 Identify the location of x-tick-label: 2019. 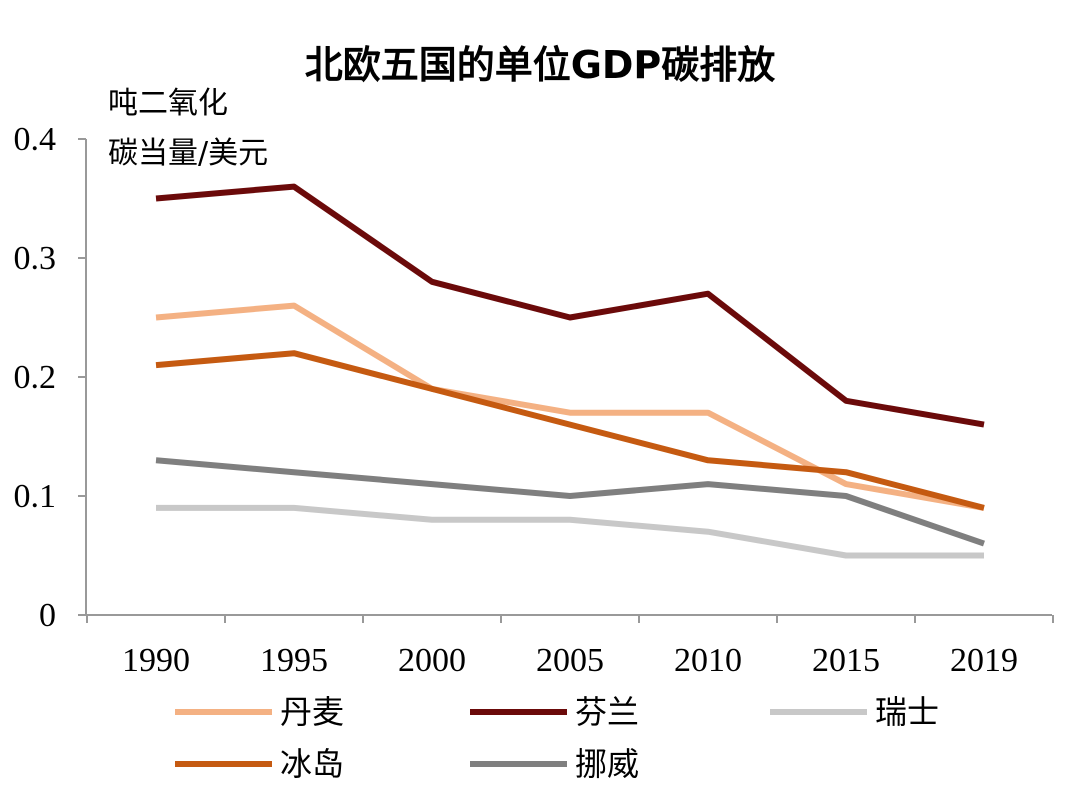
(984, 660).